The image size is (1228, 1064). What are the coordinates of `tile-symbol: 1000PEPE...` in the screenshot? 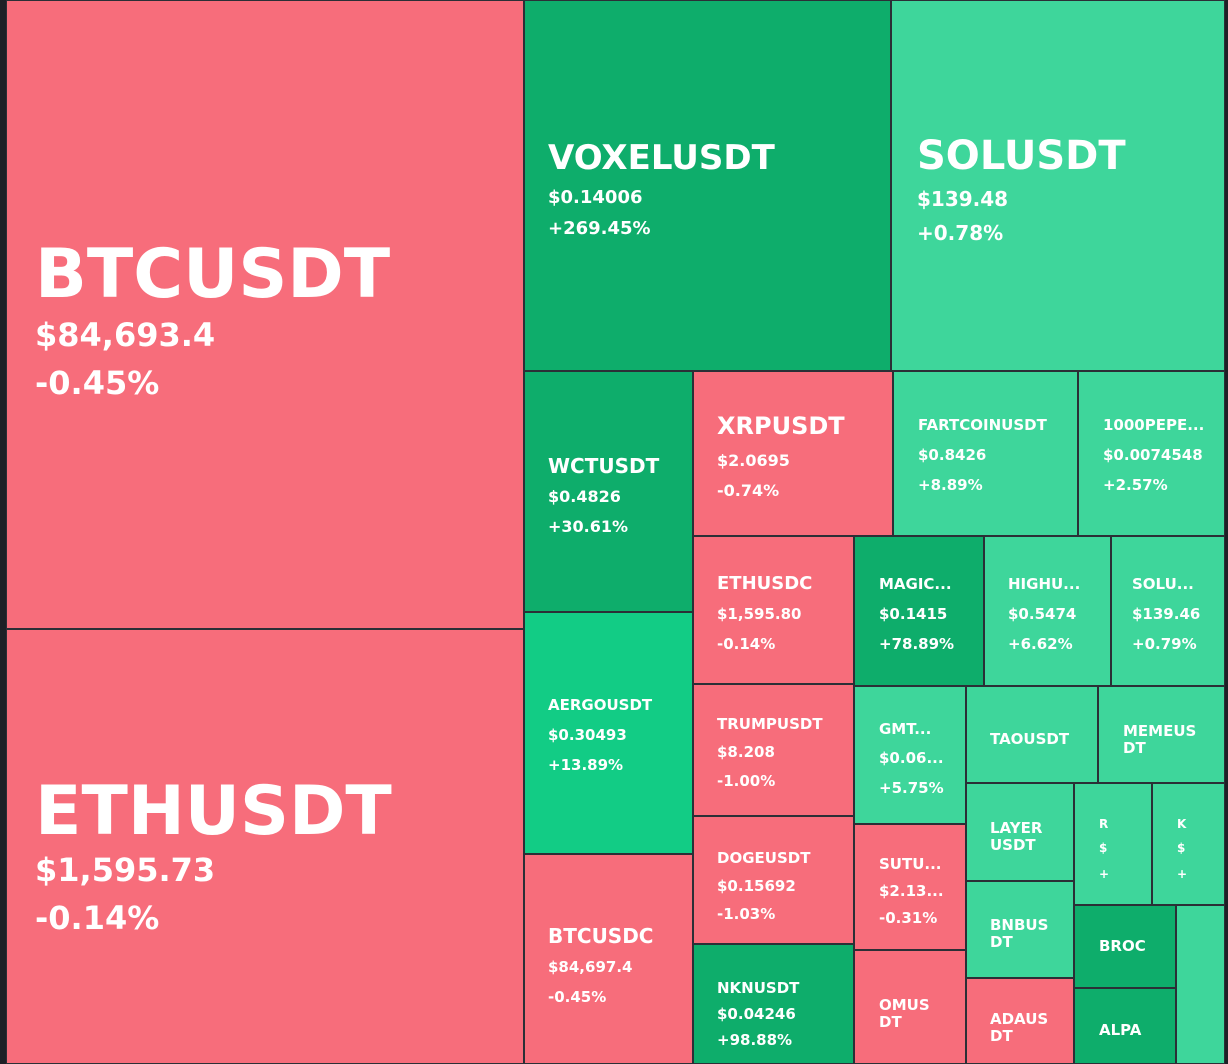 It's located at (1154, 425).